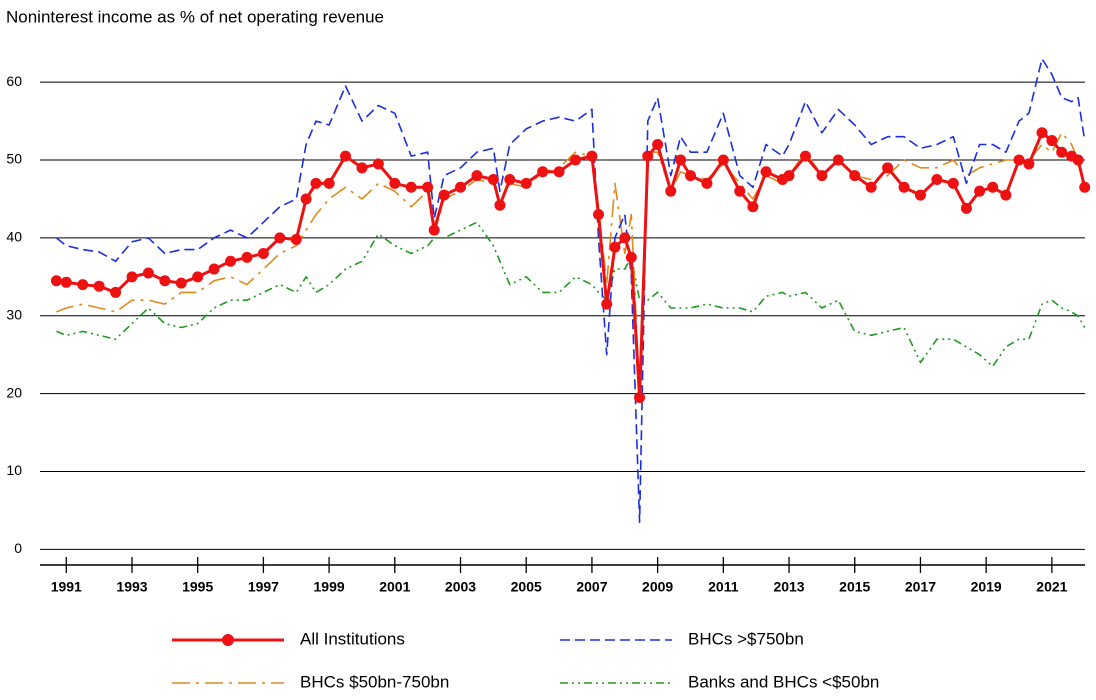 This screenshot has width=1096, height=700. Describe the element at coordinates (394, 587) in the screenshot. I see `x-tick-label: 2001` at that location.